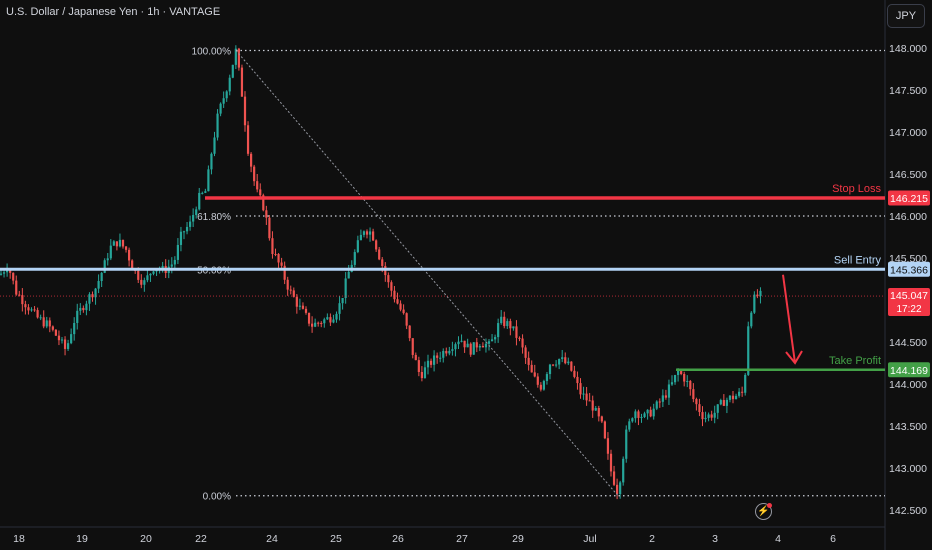  Describe the element at coordinates (398, 539) in the screenshot. I see `time-tick-label: 26` at that location.